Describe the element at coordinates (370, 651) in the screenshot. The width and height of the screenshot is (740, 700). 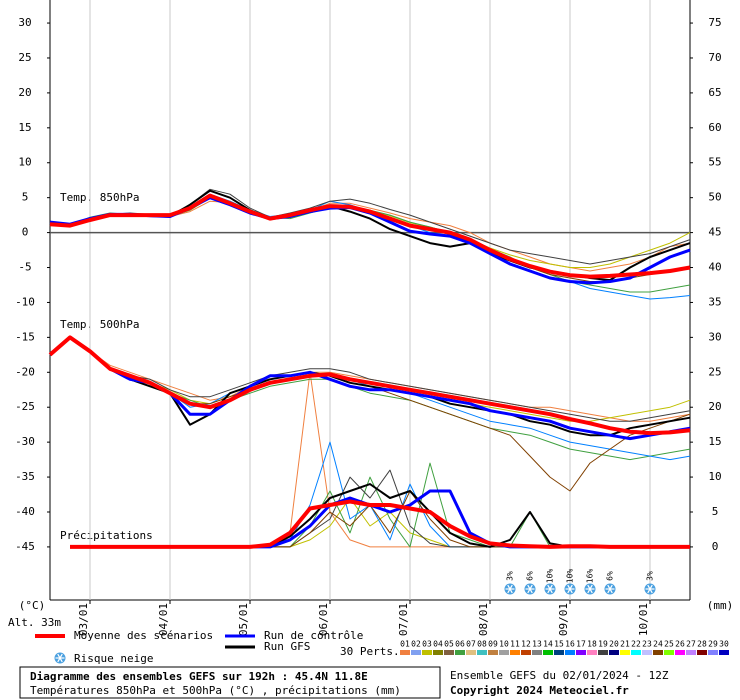
I see `perturbation-legend-label: 30 Perts.` at that location.